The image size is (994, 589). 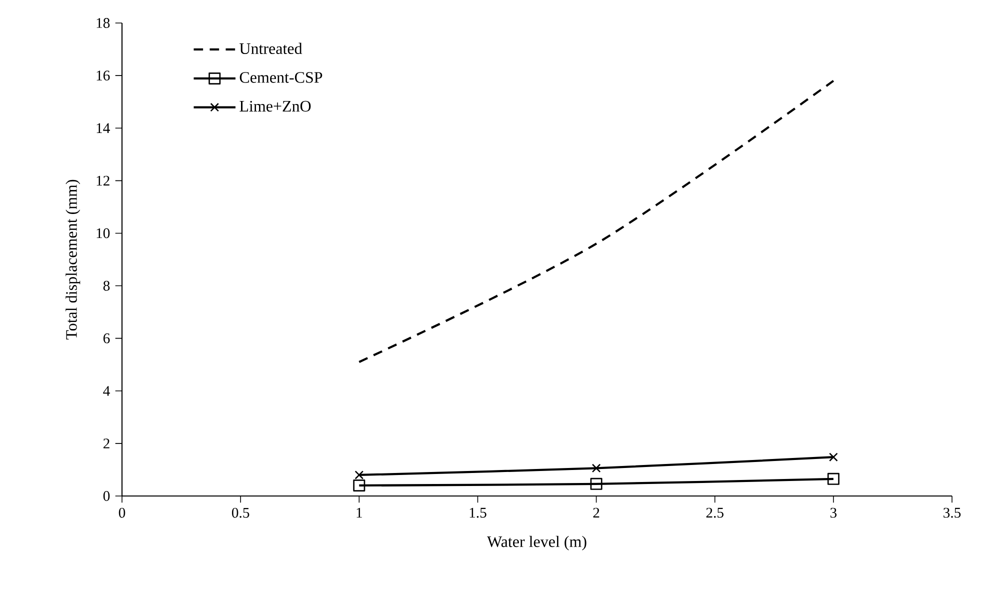 I want to click on x-tick-label: 2.5, so click(x=715, y=513).